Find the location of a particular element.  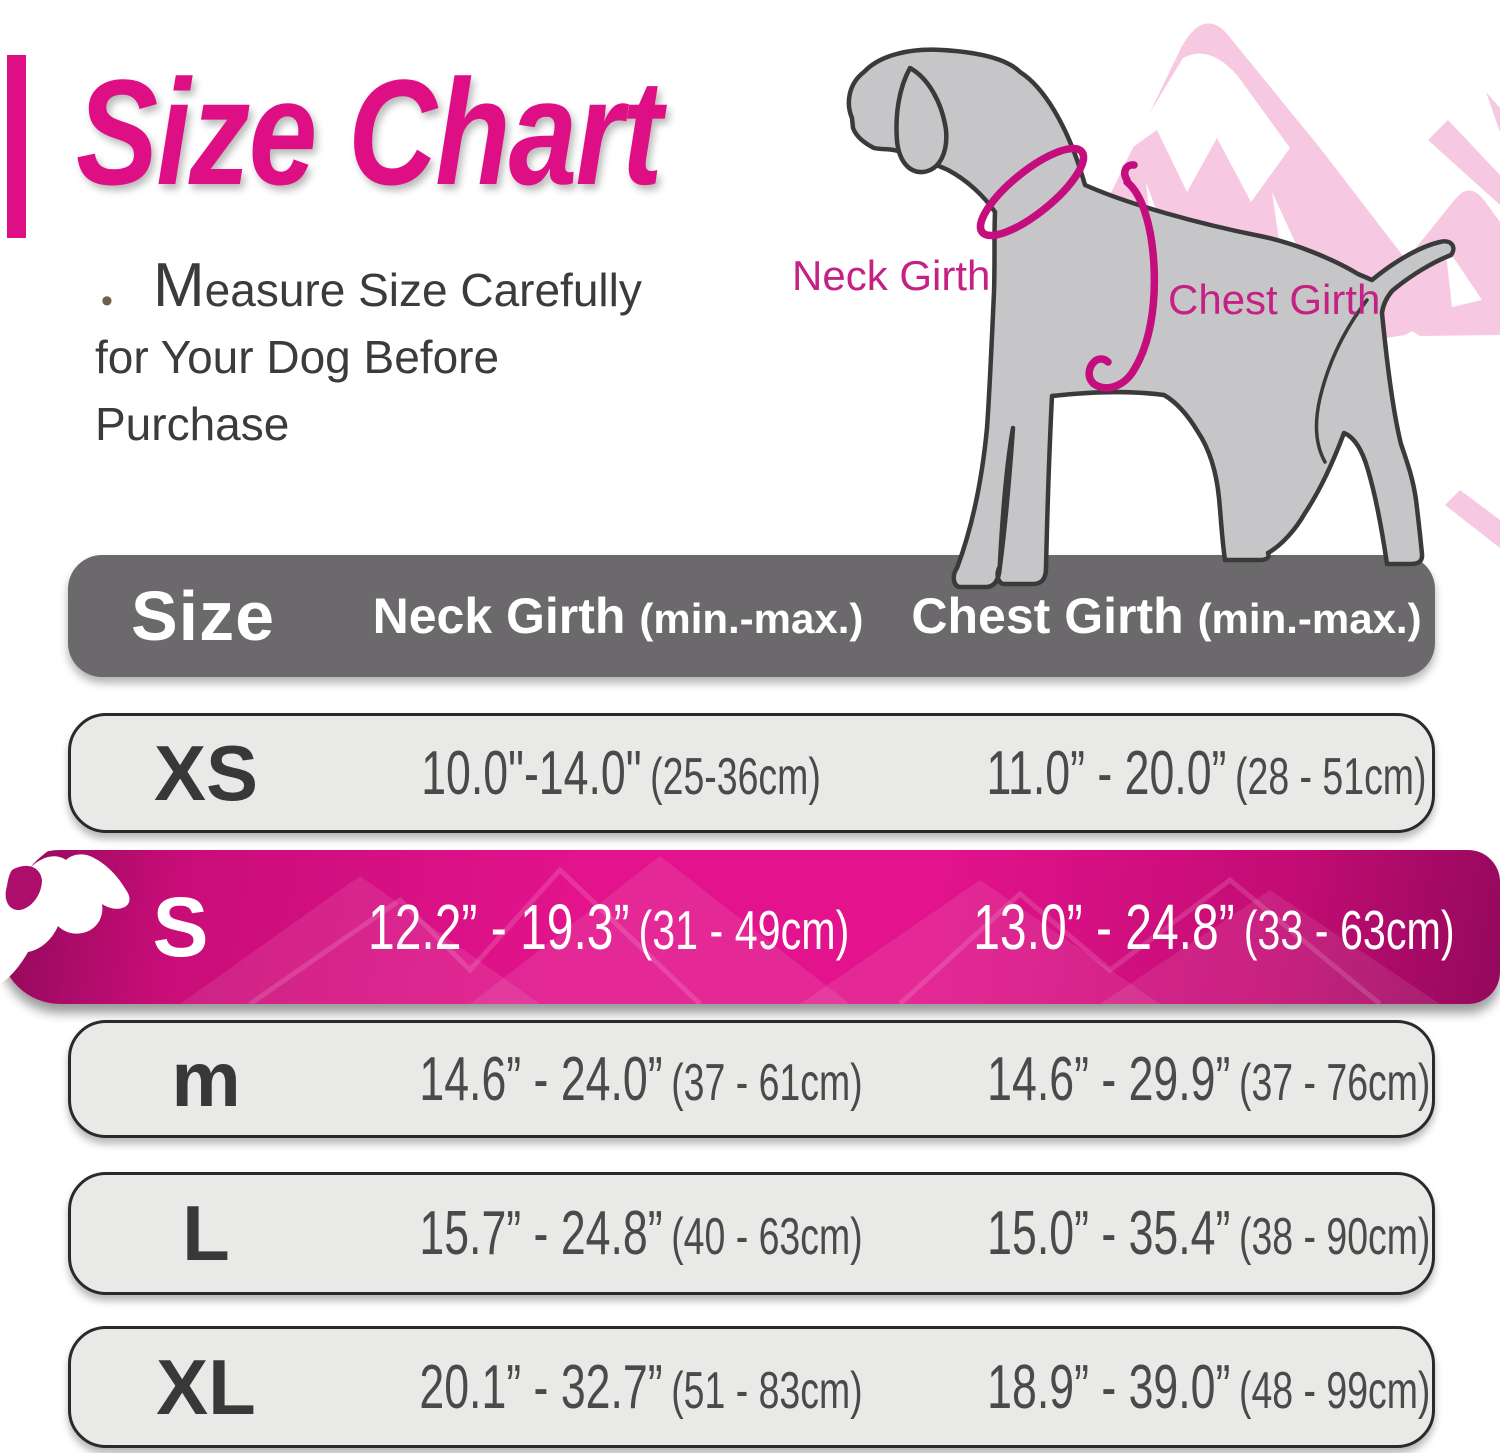

page-title: Size Chart is located at coordinates (369, 132).